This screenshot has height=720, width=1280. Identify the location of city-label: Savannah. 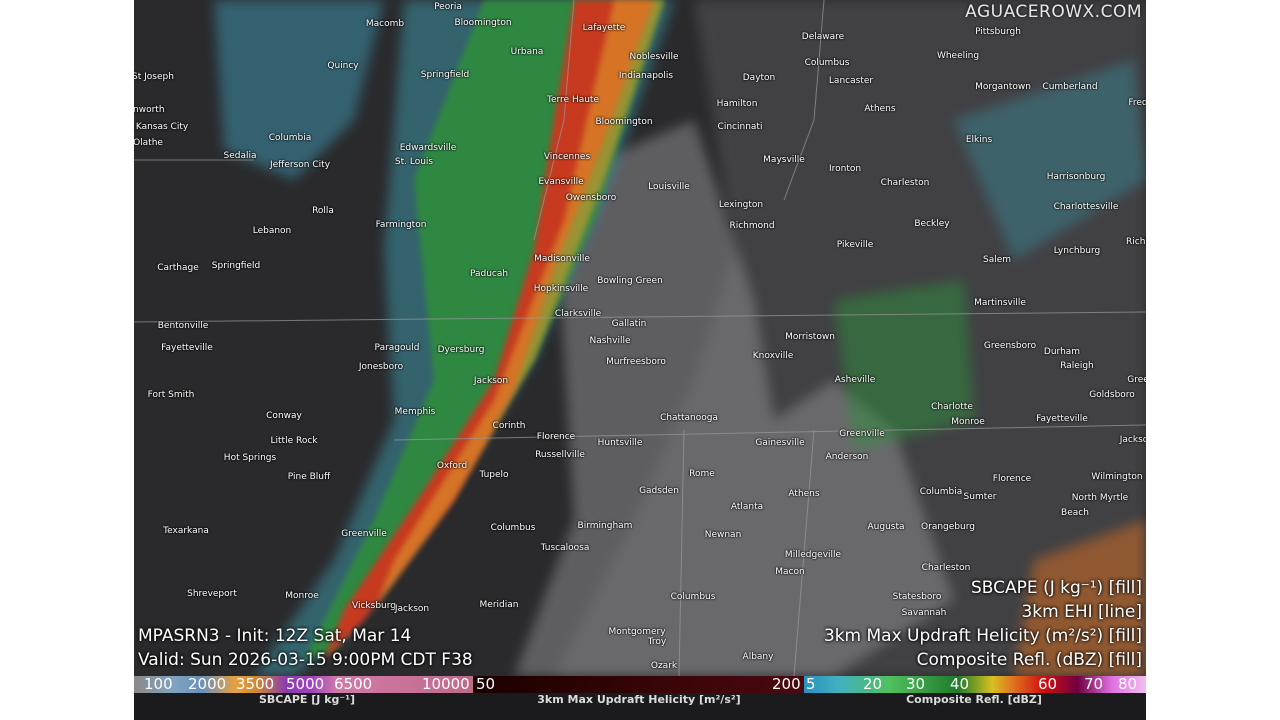
(924, 613).